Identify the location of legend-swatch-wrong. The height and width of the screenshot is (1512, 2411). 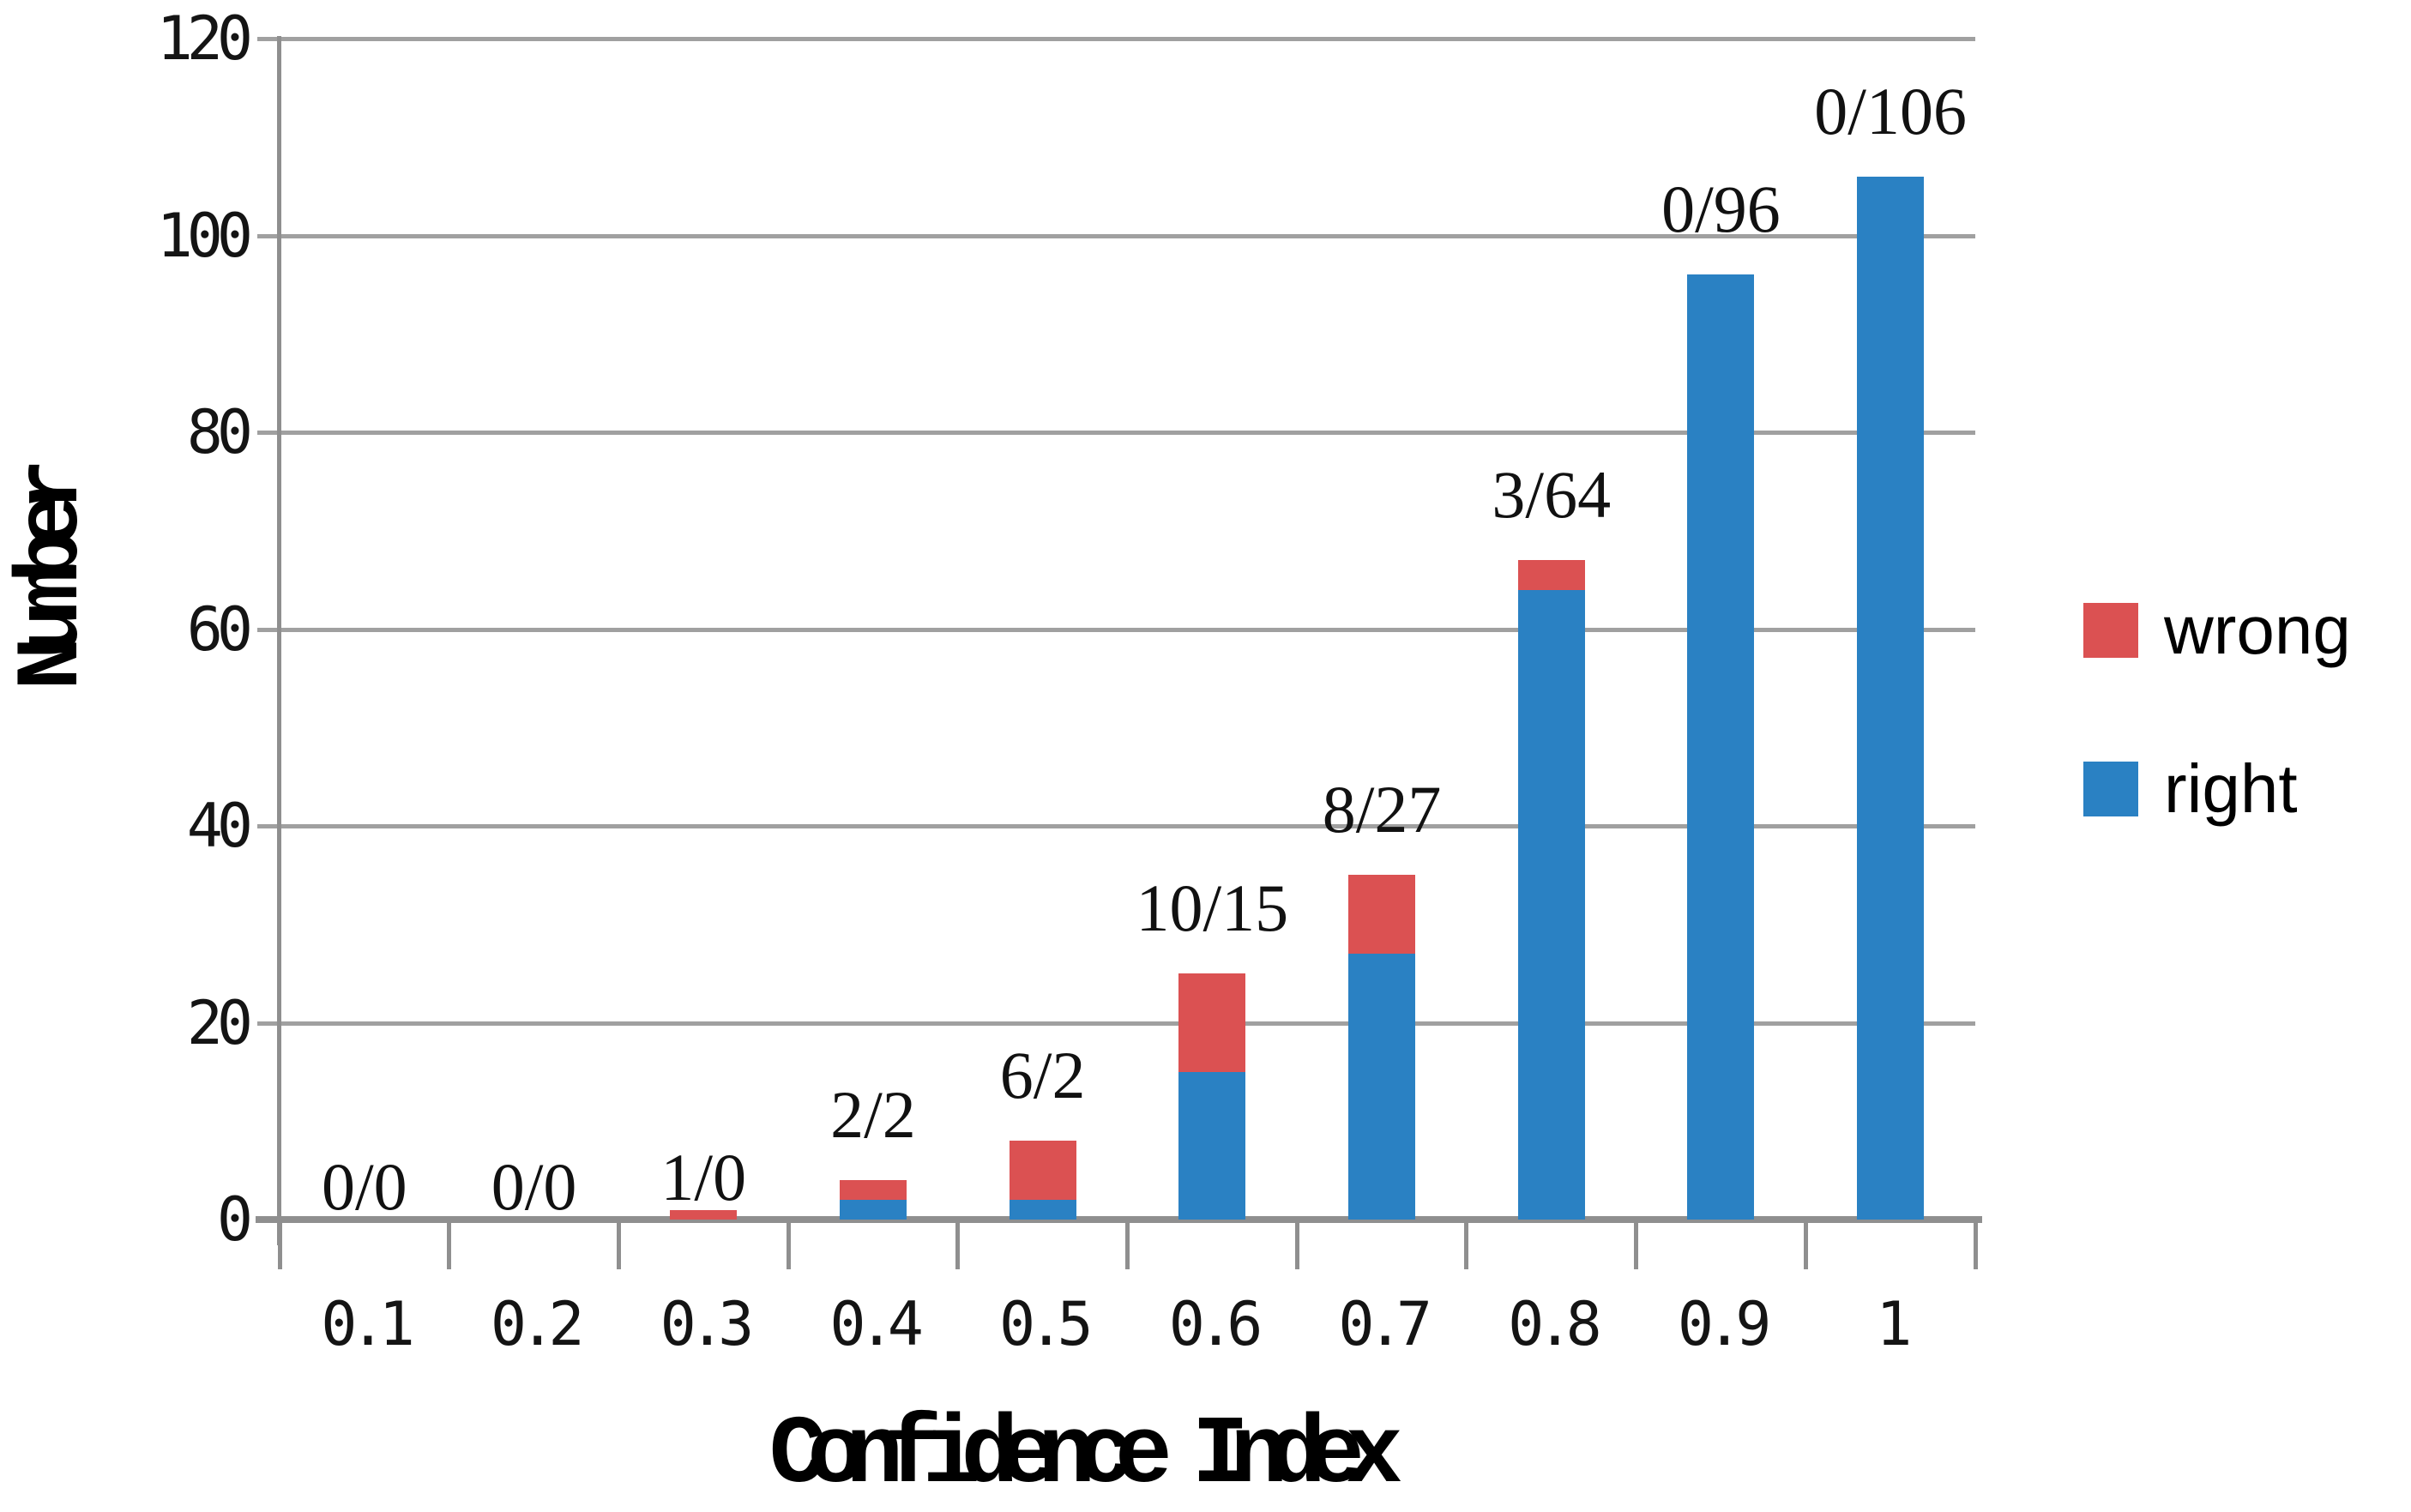
(2110, 630).